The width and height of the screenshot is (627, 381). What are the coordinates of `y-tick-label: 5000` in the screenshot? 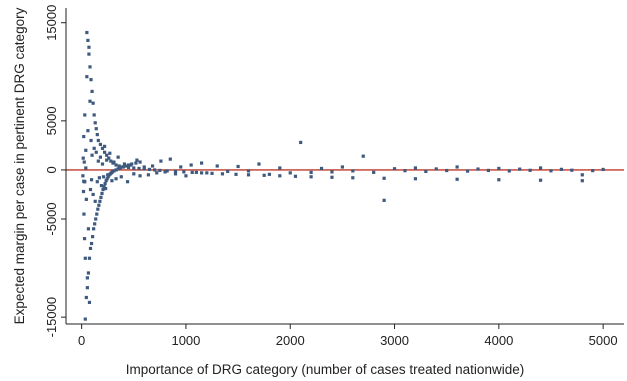 It's located at (51, 120).